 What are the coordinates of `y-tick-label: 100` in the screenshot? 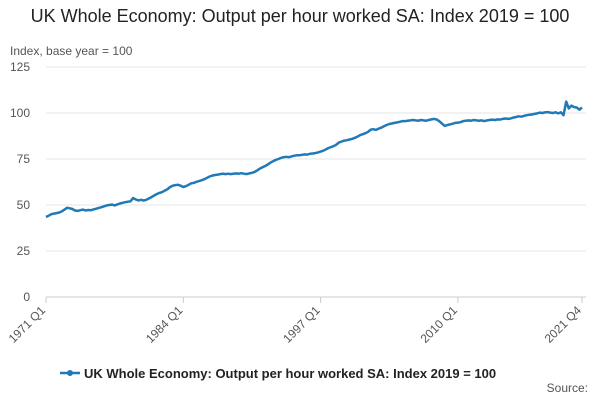 It's located at (20, 113).